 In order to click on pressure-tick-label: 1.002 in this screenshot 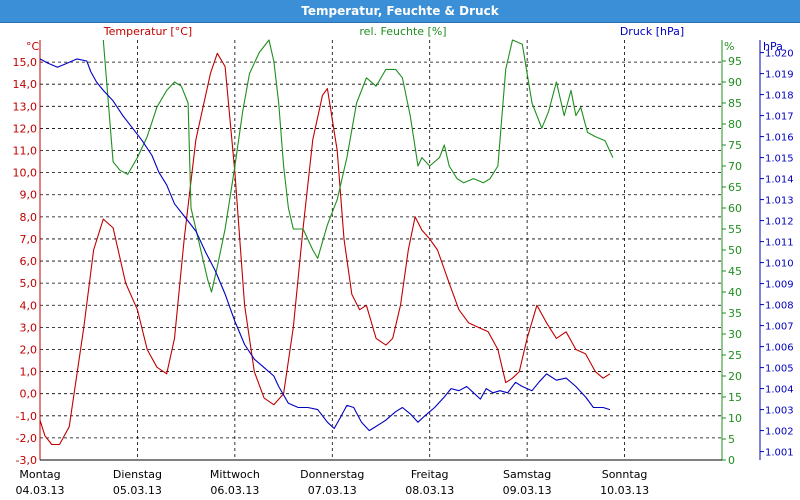, I will do `click(779, 432)`.